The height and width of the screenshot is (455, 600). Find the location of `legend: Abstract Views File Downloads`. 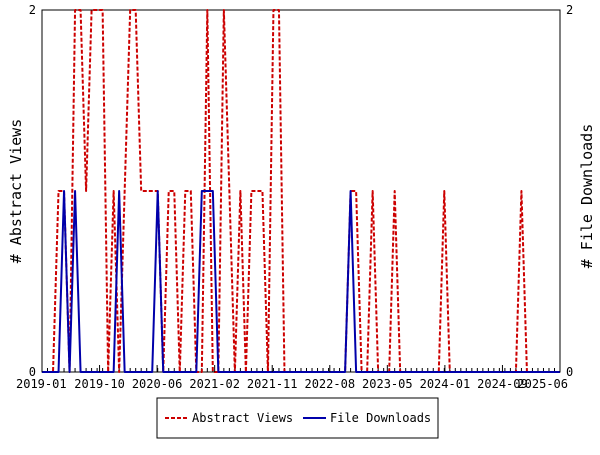

legend: Abstract Views File Downloads is located at coordinates (297, 418).